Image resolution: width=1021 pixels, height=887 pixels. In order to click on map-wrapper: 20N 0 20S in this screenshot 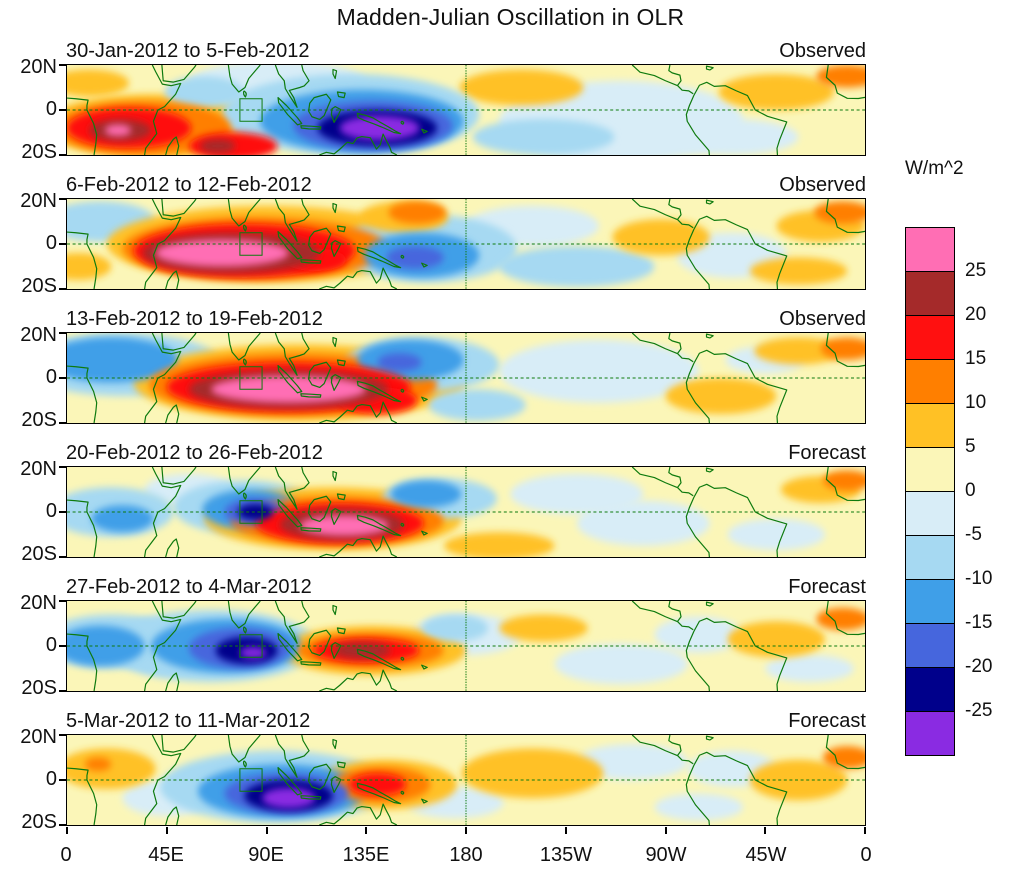, I will do `click(443, 377)`.